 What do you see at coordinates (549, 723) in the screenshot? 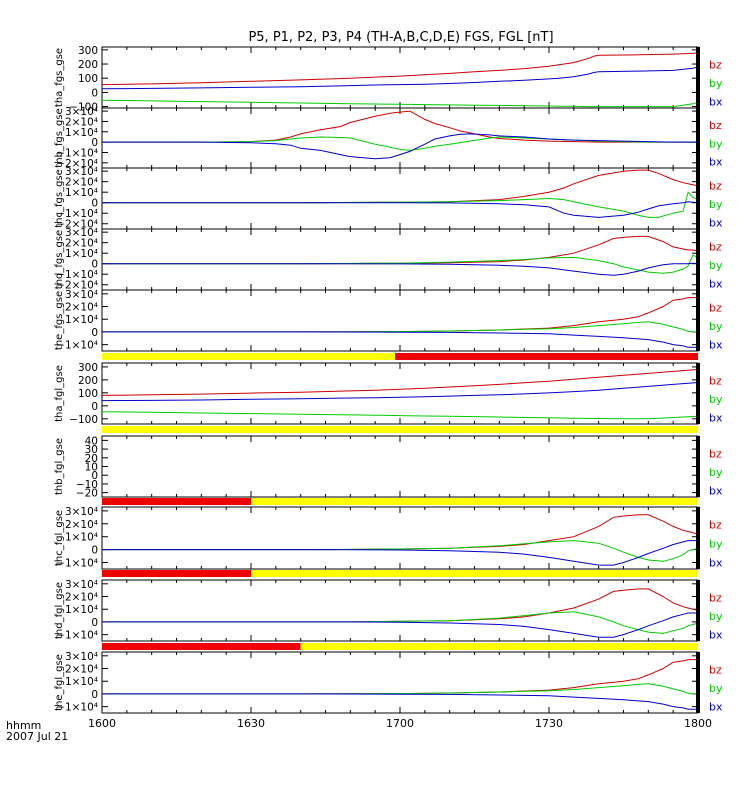
I see `x-tick-label: 1730` at bounding box center [549, 723].